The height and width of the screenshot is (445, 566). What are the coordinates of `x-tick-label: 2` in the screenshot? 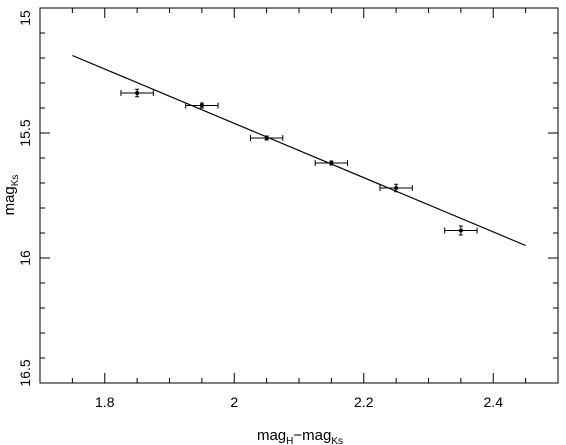 It's located at (234, 402).